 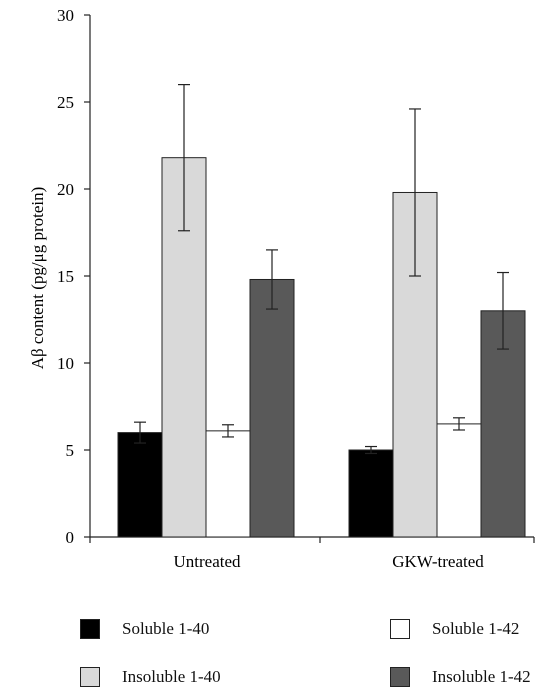 I want to click on y-tick-label: 0, so click(x=70, y=537).